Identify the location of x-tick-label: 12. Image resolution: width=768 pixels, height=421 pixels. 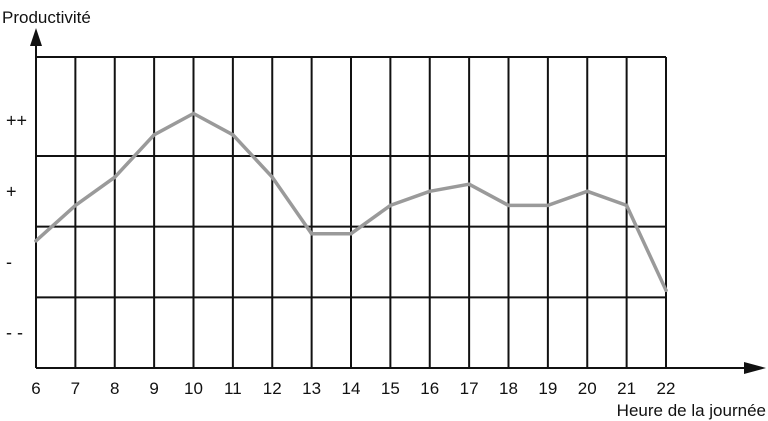
(272, 388).